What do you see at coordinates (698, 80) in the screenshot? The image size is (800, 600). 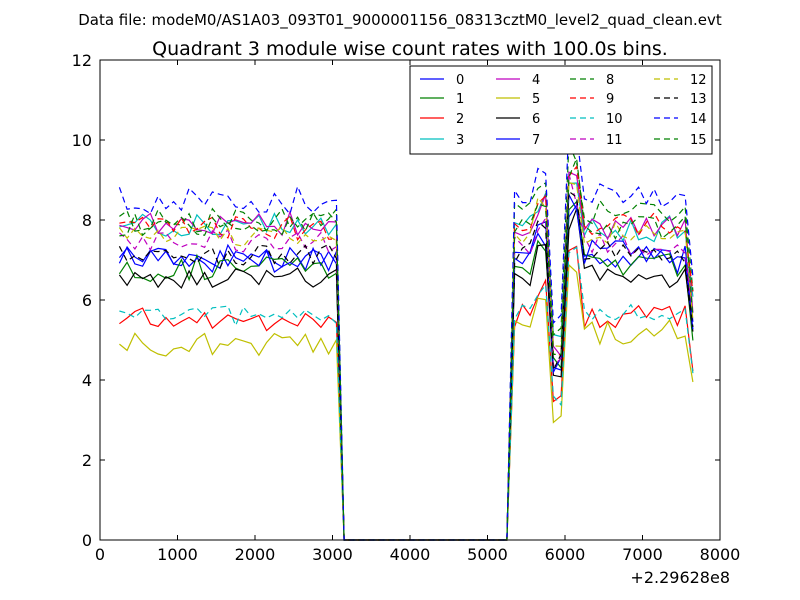 I see `legend-label-12: 12` at bounding box center [698, 80].